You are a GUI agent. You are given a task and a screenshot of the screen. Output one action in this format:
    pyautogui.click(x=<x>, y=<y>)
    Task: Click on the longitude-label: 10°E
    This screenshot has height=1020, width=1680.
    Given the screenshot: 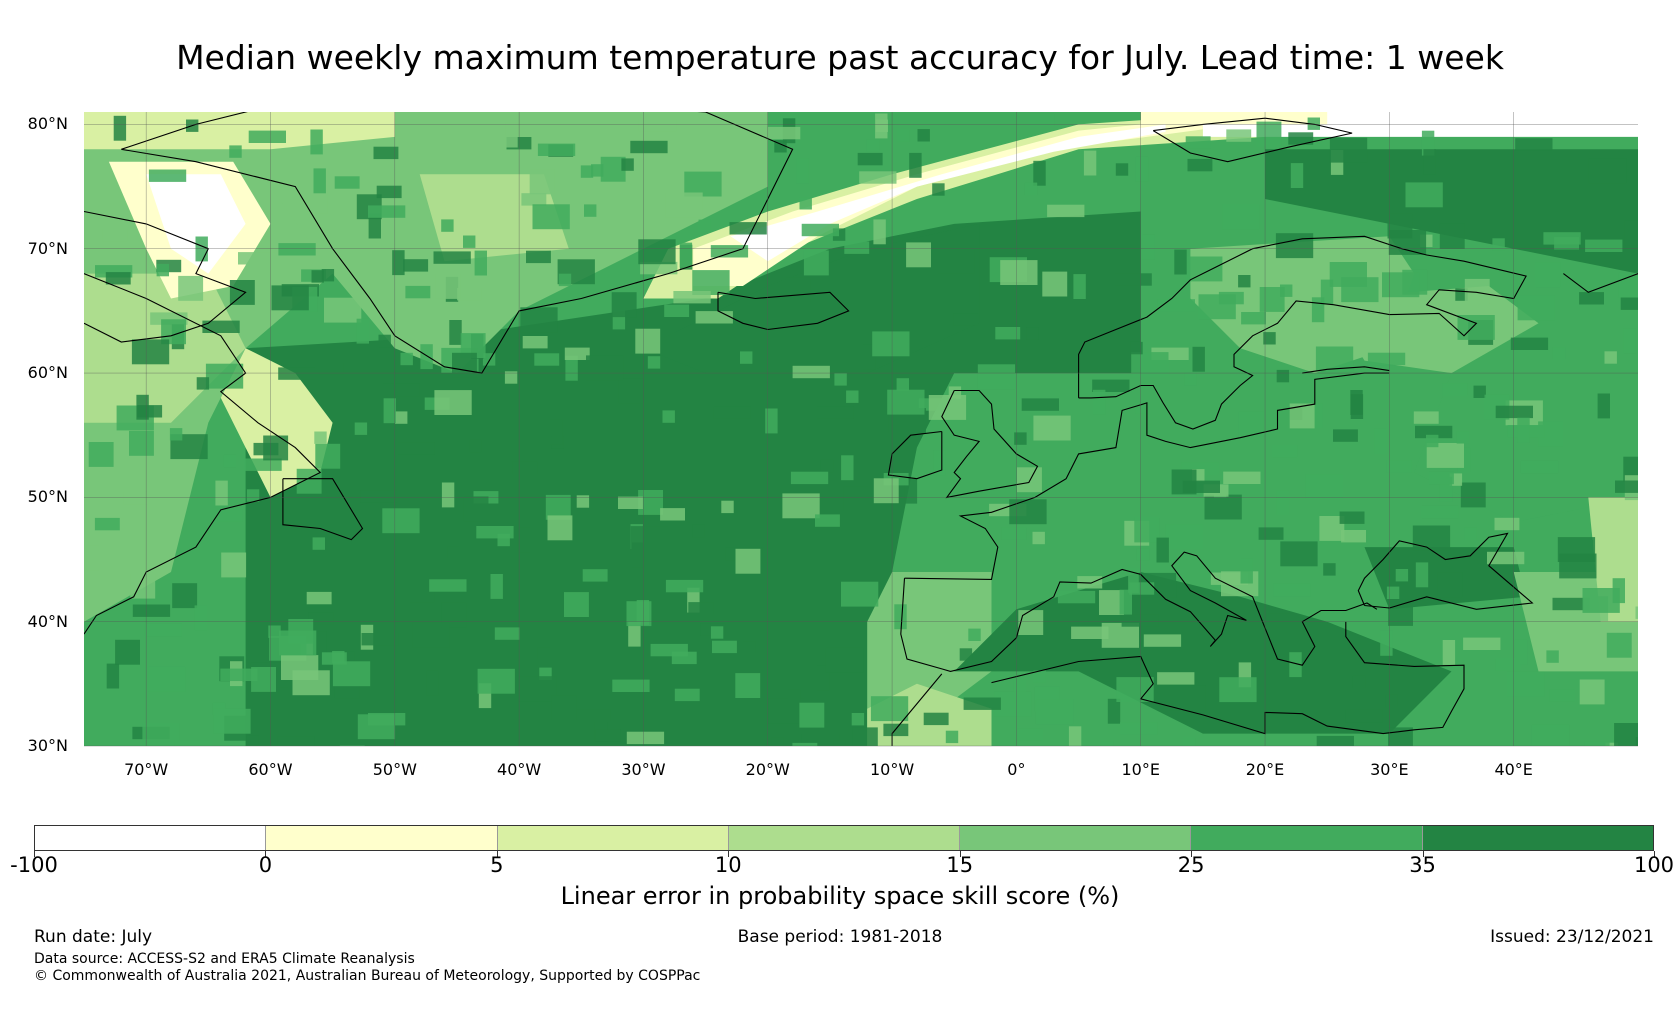 What is the action you would take?
    pyautogui.click(x=1140, y=769)
    